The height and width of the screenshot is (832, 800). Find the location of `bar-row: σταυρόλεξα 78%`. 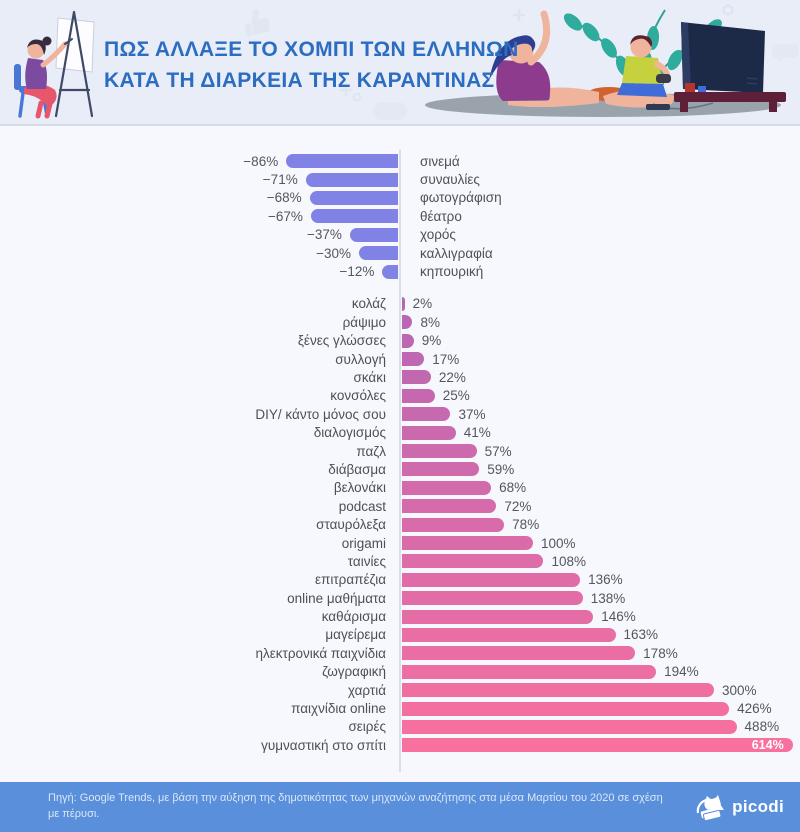

bar-row: σταυρόλεξα 78% is located at coordinates (400, 524).